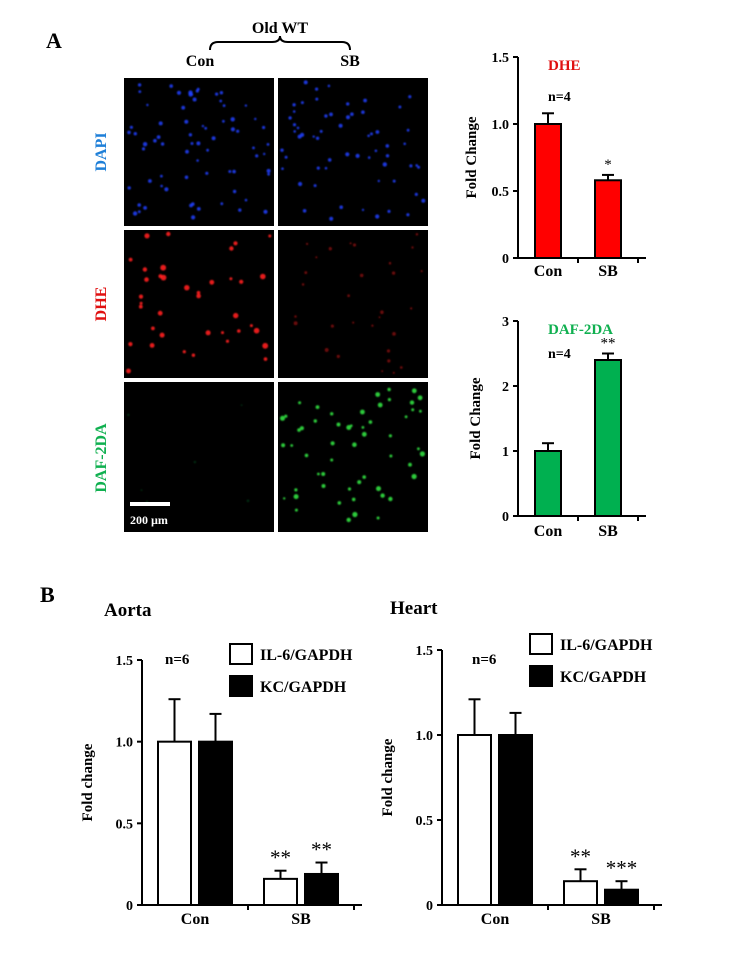 This screenshot has height=953, width=750. Describe the element at coordinates (476, 418) in the screenshot. I see `y-axis-label: Fold Change` at that location.